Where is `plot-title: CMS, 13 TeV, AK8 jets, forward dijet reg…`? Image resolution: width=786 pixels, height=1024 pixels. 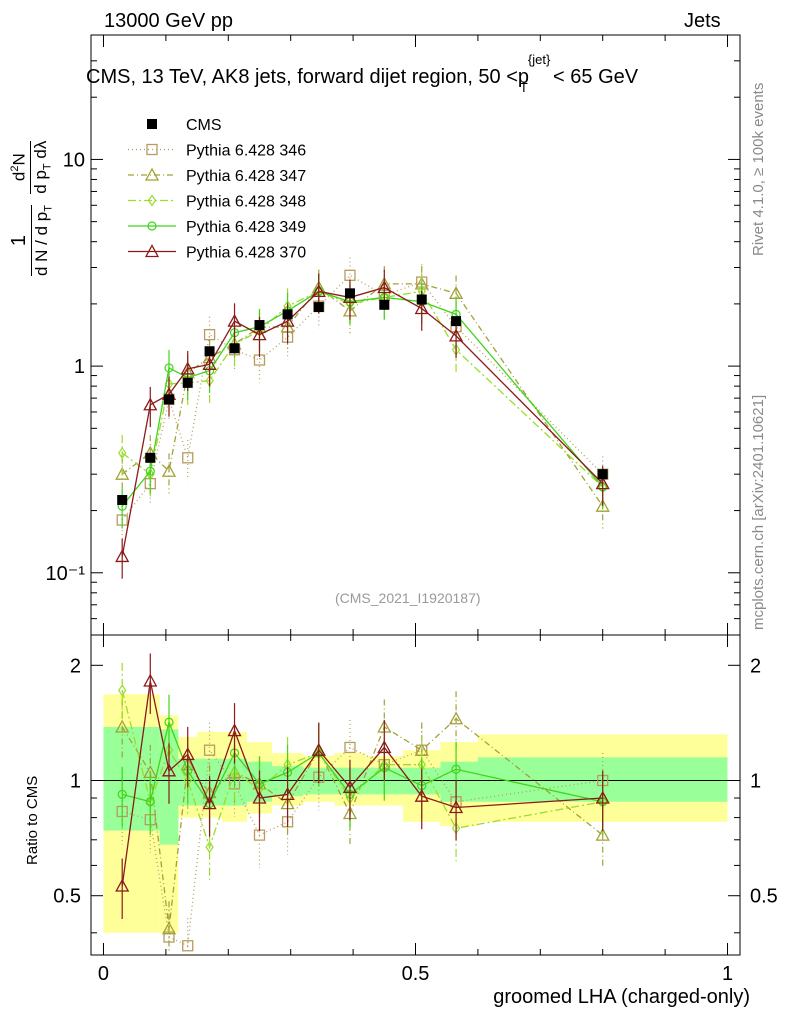 plot-title: CMS, 13 TeV, AK8 jets, forward dijet reg… is located at coordinates (362, 73).